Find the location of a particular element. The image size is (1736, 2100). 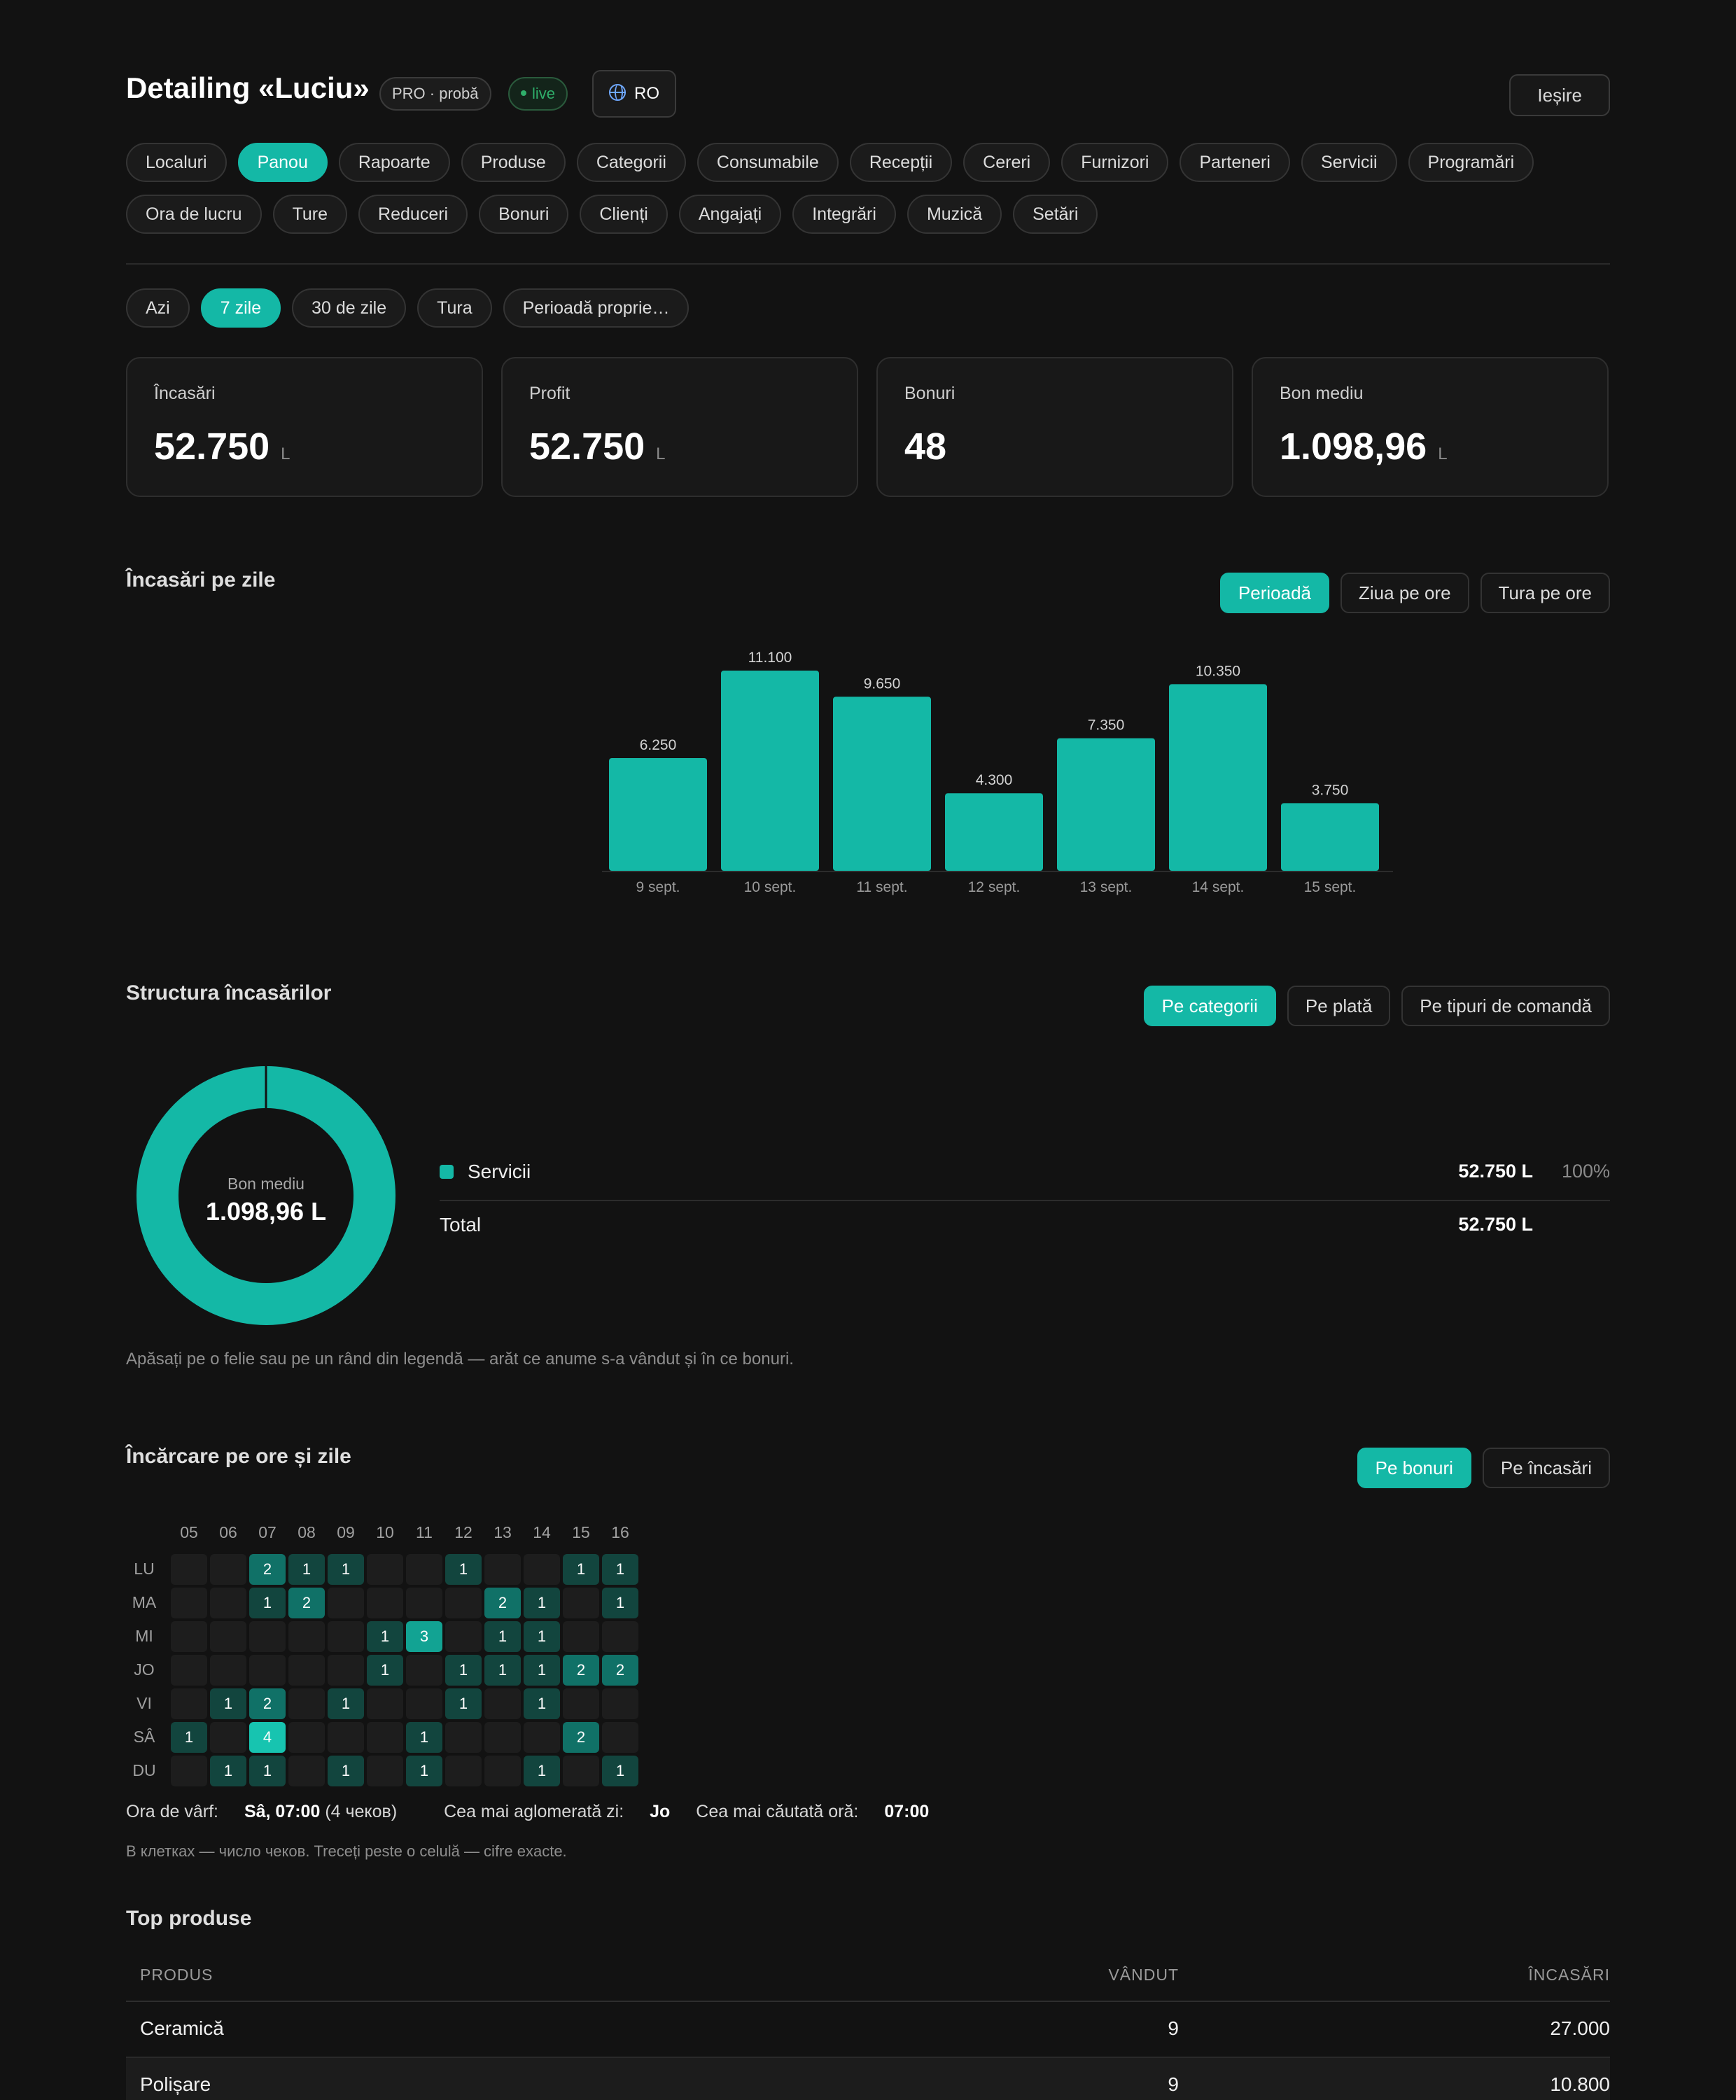

toggle-tura-pe-ore: Tura pe ore is located at coordinates (1545, 593).